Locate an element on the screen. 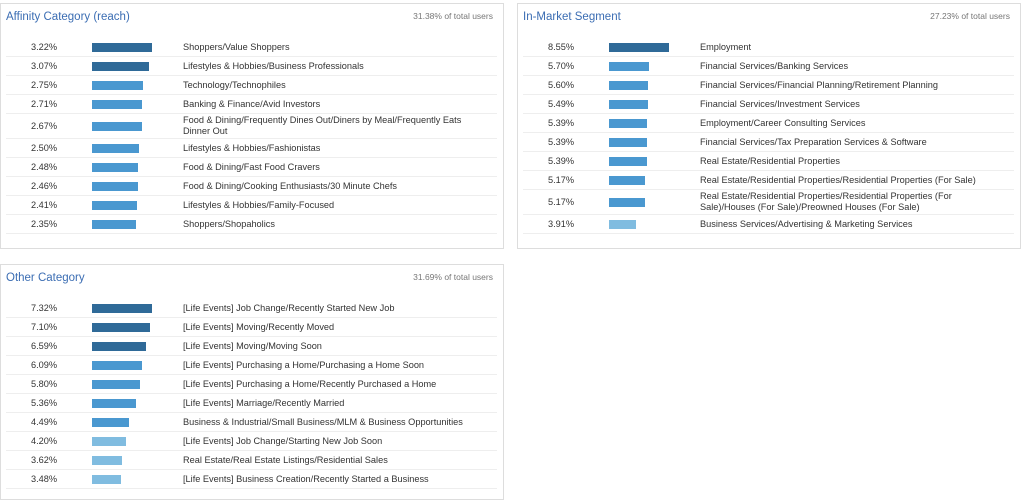  percent-label: 2.50% is located at coordinates (44, 148).